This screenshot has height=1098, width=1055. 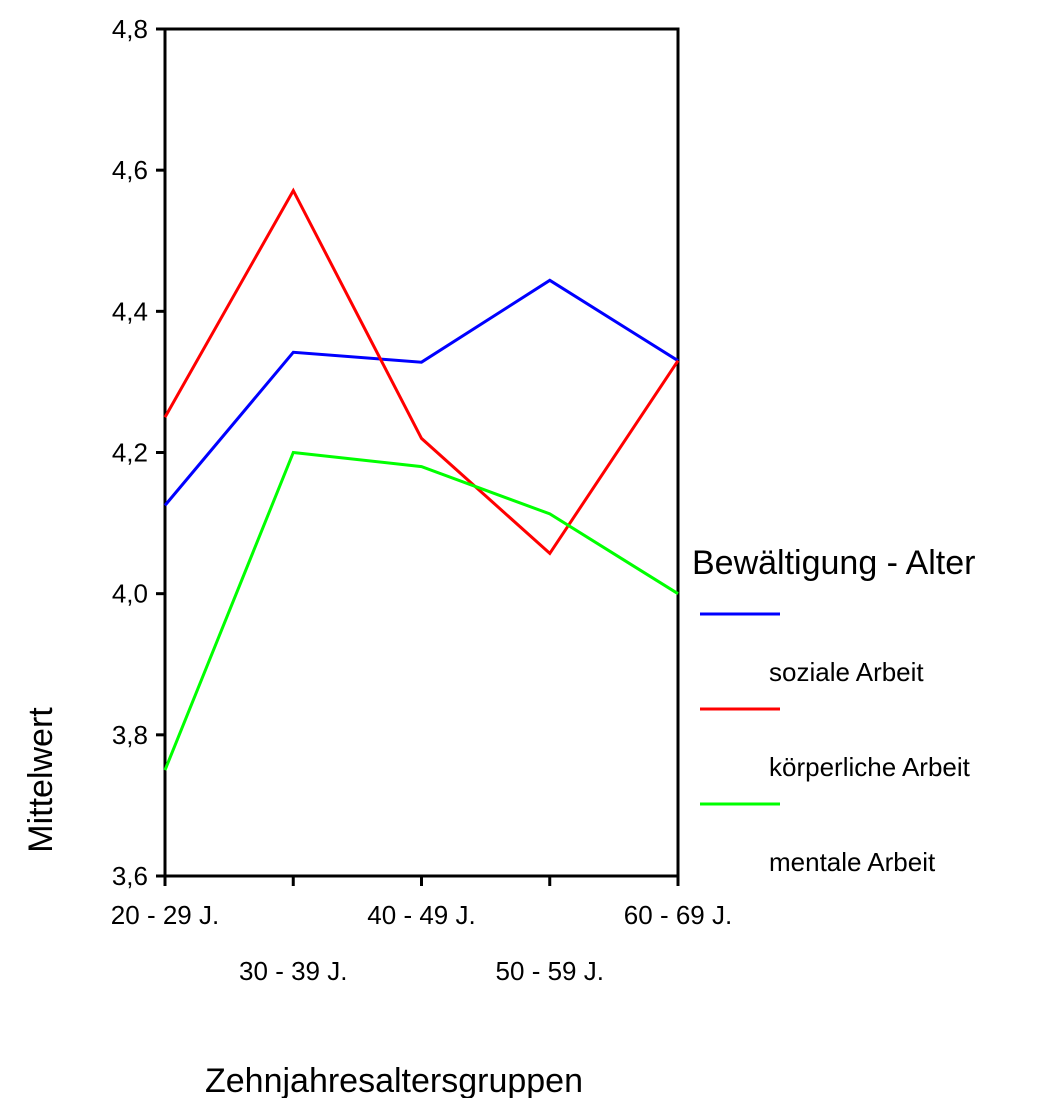 I want to click on x-tick-label: 30 - 39 J., so click(x=293, y=971).